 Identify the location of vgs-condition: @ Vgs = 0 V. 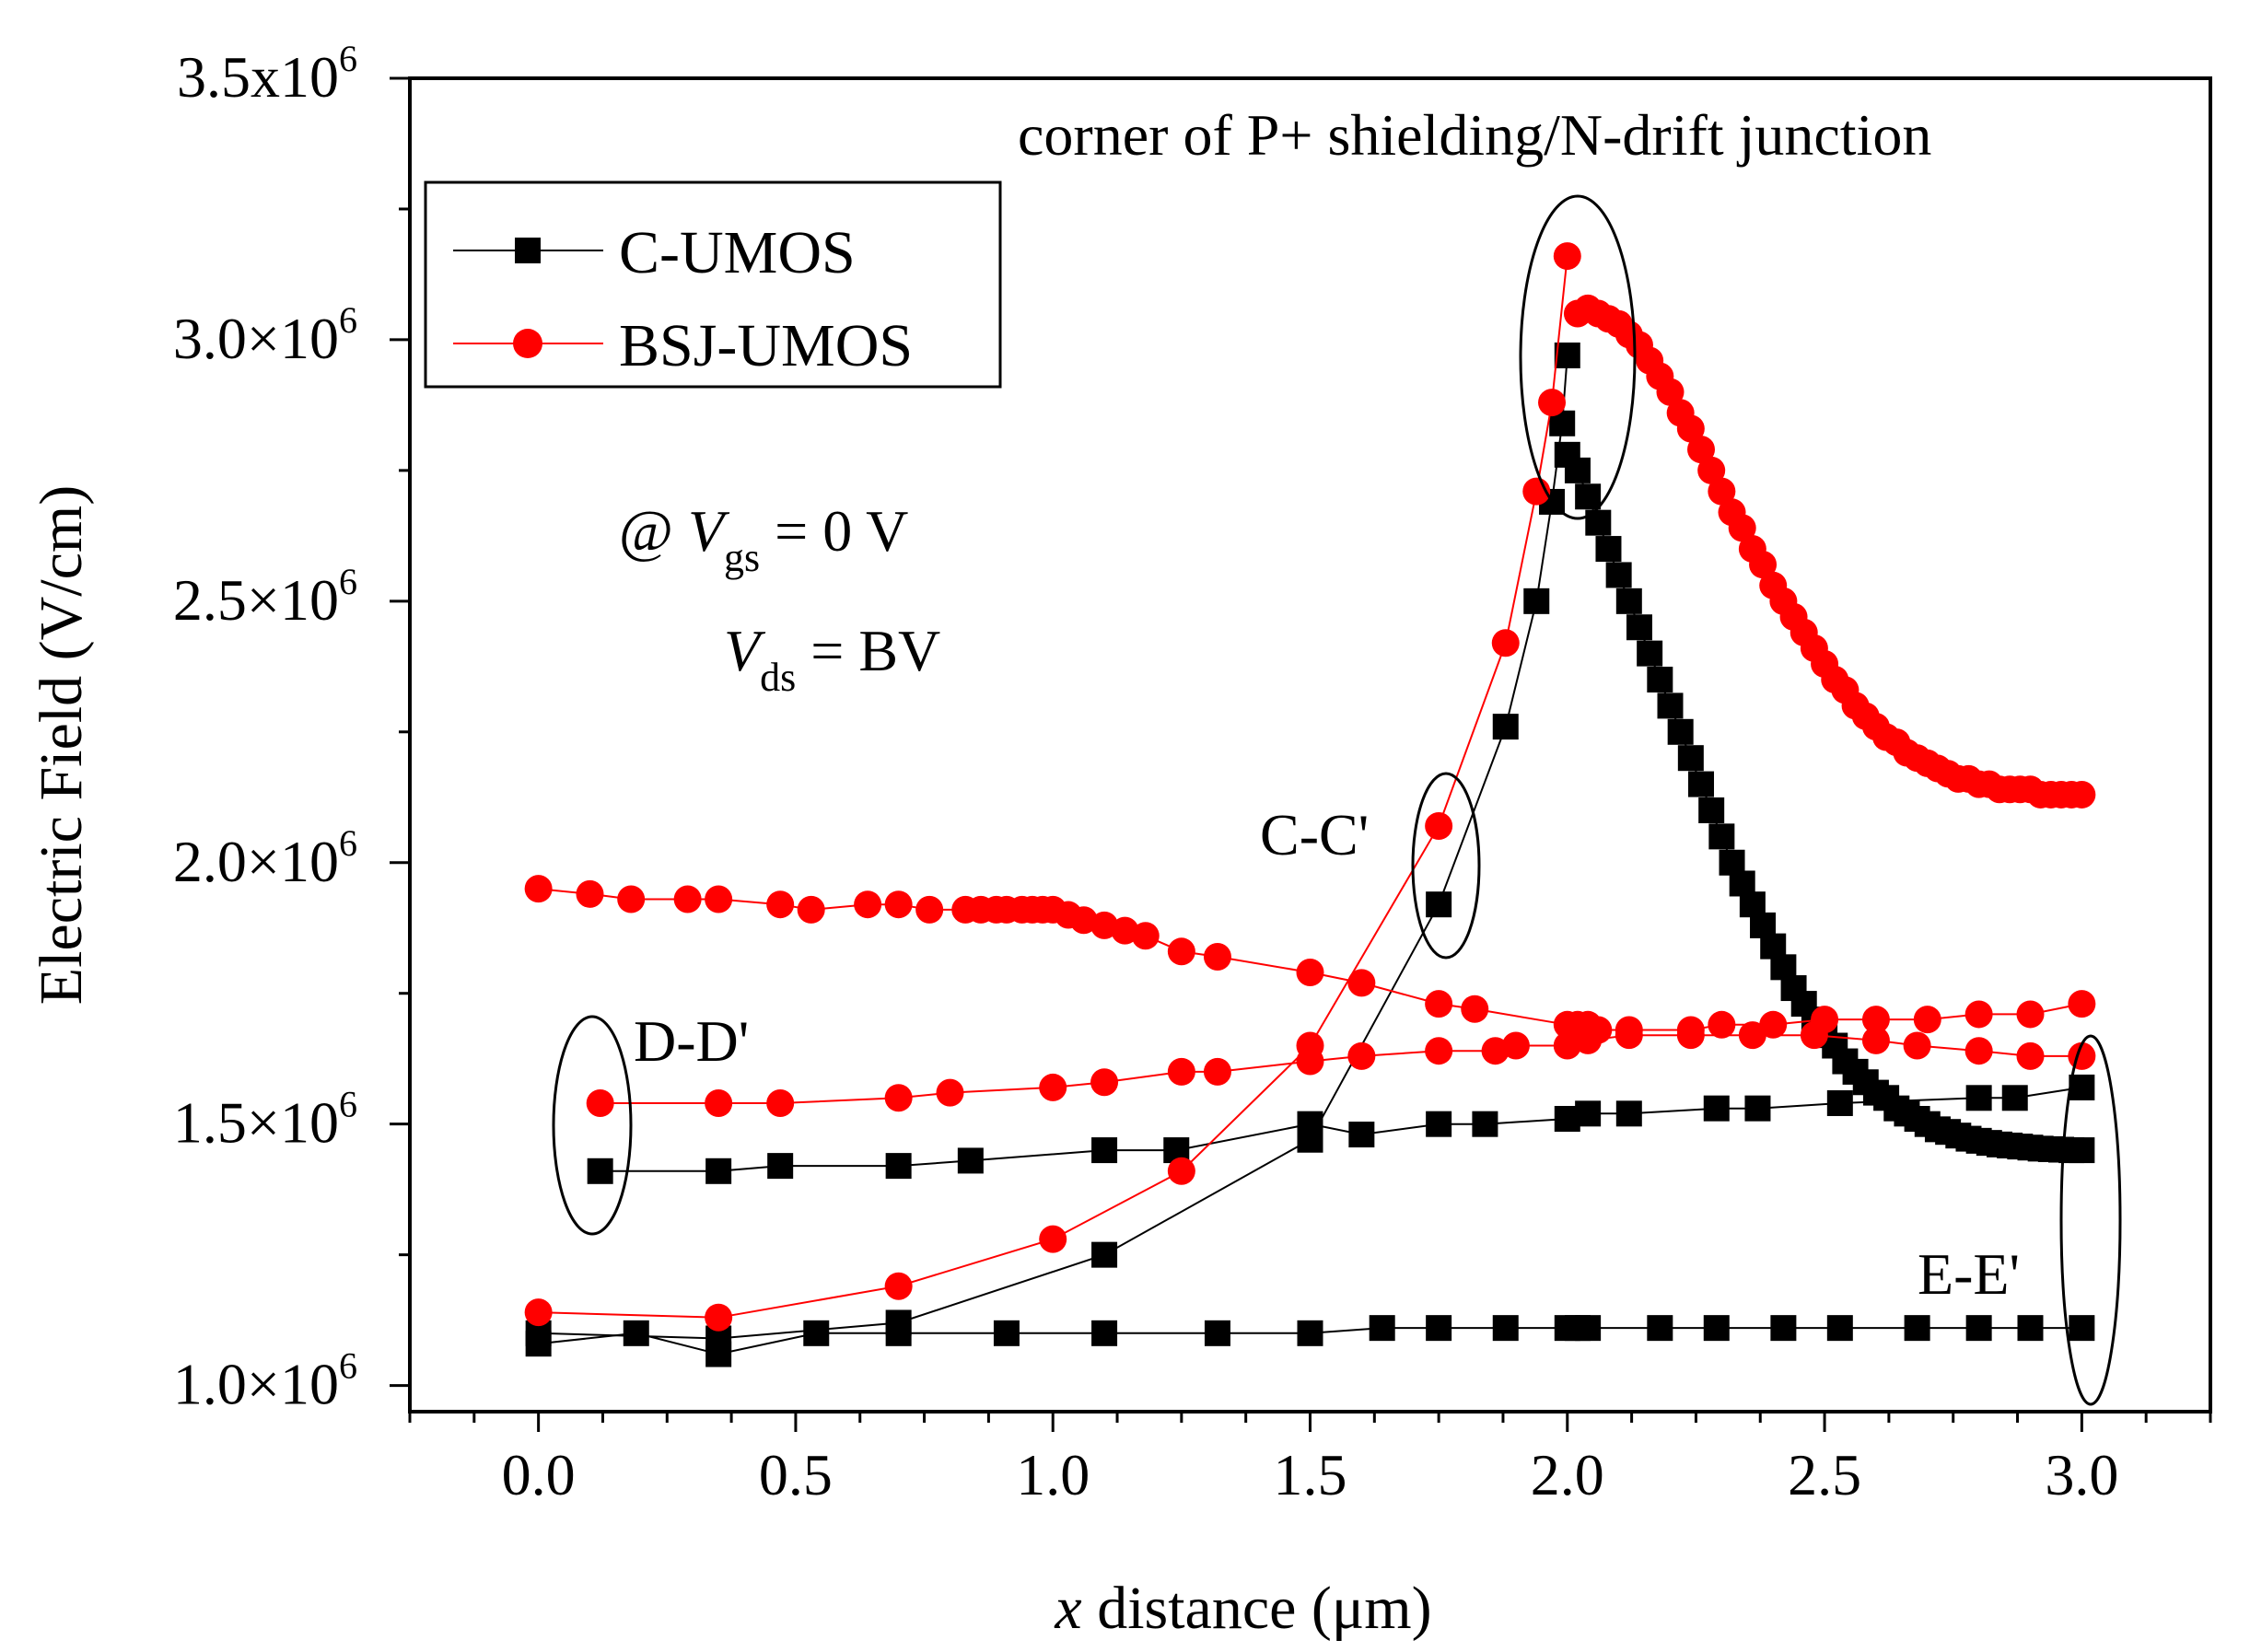
(763, 539).